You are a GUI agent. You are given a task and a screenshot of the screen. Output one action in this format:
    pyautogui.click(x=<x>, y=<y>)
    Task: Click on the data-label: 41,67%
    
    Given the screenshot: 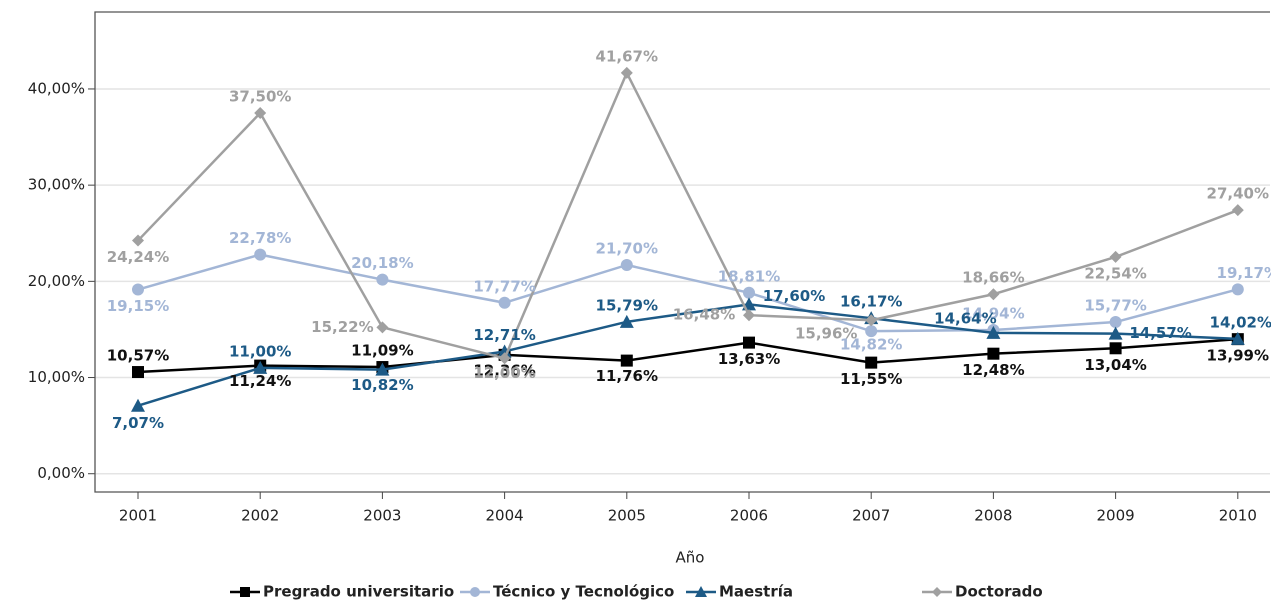 What is the action you would take?
    pyautogui.click(x=627, y=56)
    